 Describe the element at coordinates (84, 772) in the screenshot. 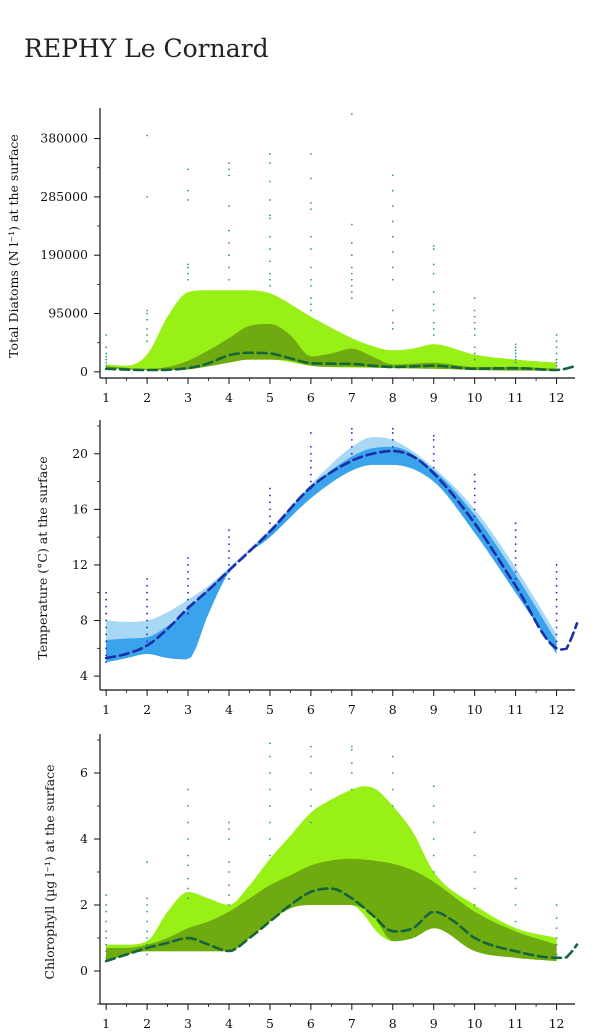

I see `y-tick-label: 6` at that location.